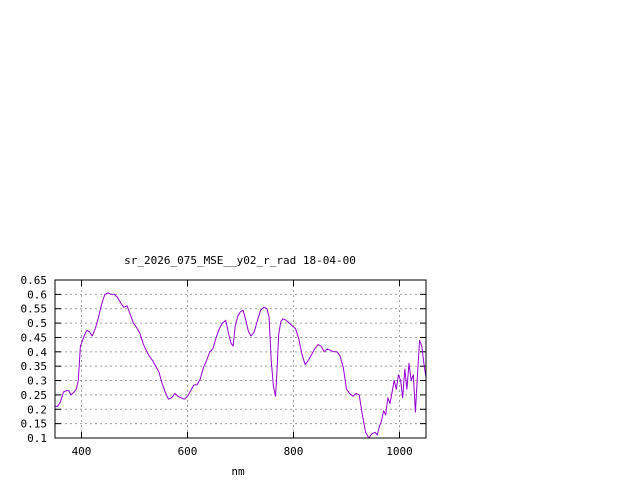 Image resolution: width=640 pixels, height=480 pixels. Describe the element at coordinates (34, 424) in the screenshot. I see `y-tick-label: 0.15` at that location.